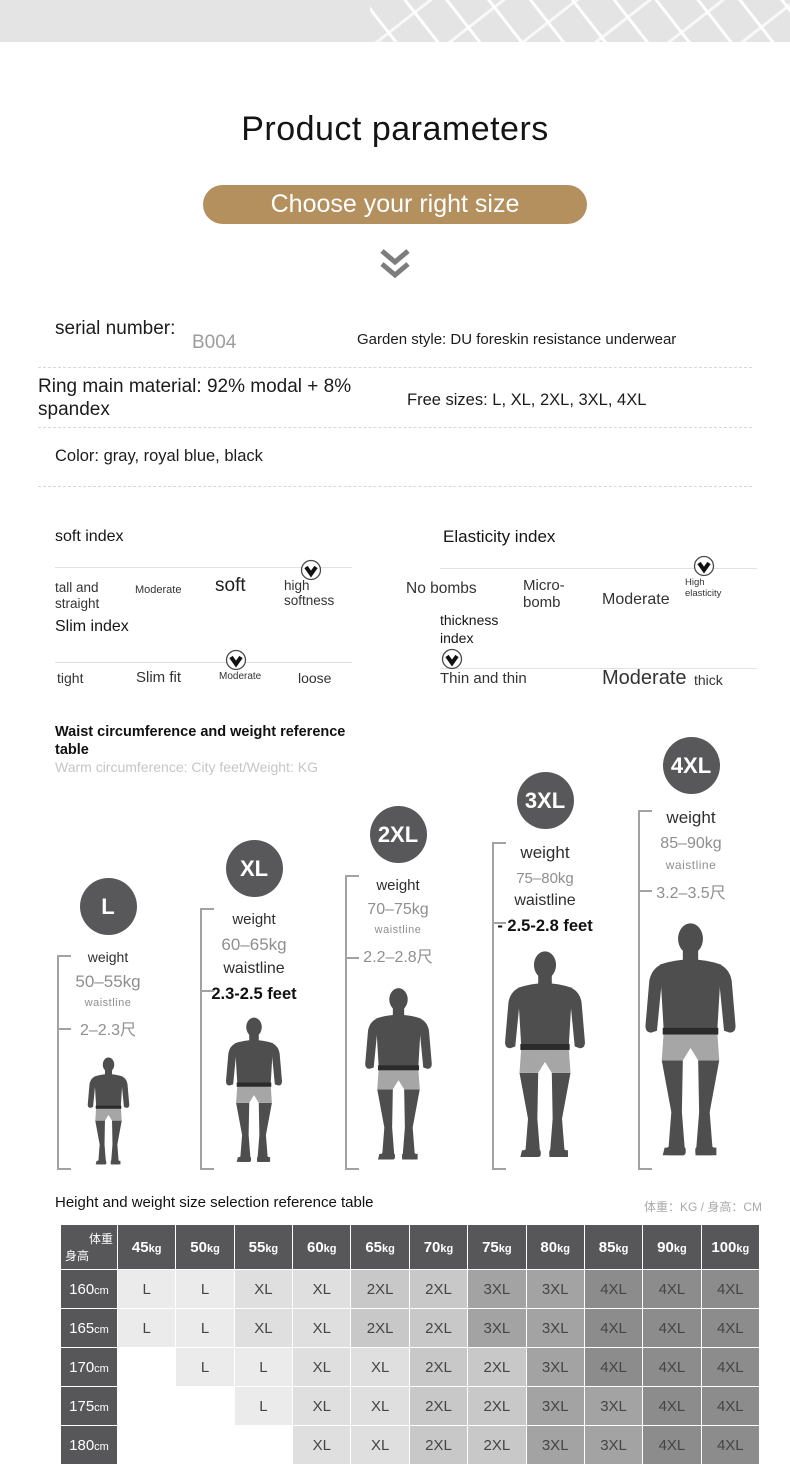 Image resolution: width=790 pixels, height=1466 pixels. Describe the element at coordinates (353, 1022) in the screenshot. I see `measure-bracket` at that location.